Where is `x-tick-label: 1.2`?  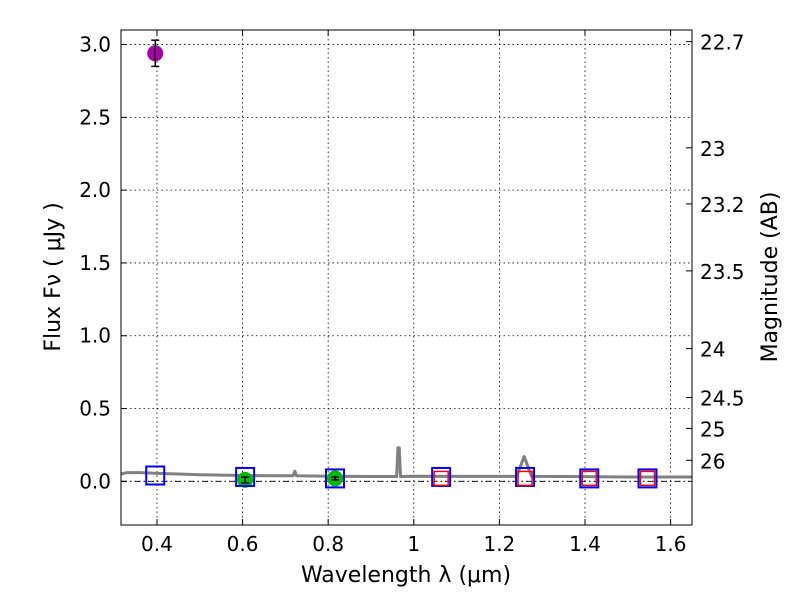
x-tick-label: 1.2 is located at coordinates (499, 544).